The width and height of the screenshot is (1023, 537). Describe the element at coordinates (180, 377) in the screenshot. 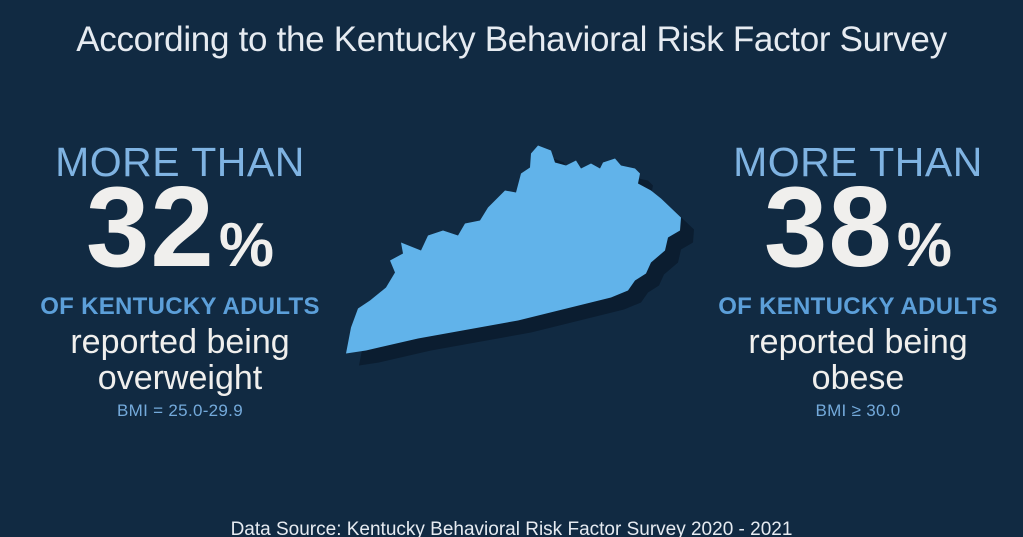

I see `stat-description-line2: overweight` at that location.